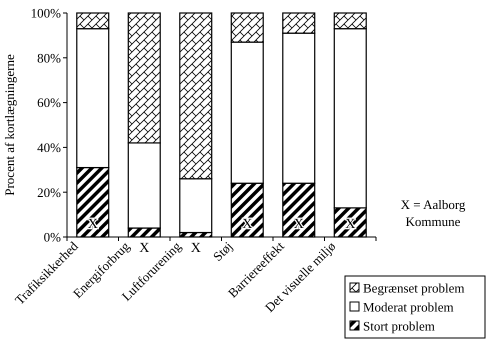 The height and width of the screenshot is (344, 488). What do you see at coordinates (399, 326) in the screenshot?
I see `legend-label: Stort problem` at bounding box center [399, 326].